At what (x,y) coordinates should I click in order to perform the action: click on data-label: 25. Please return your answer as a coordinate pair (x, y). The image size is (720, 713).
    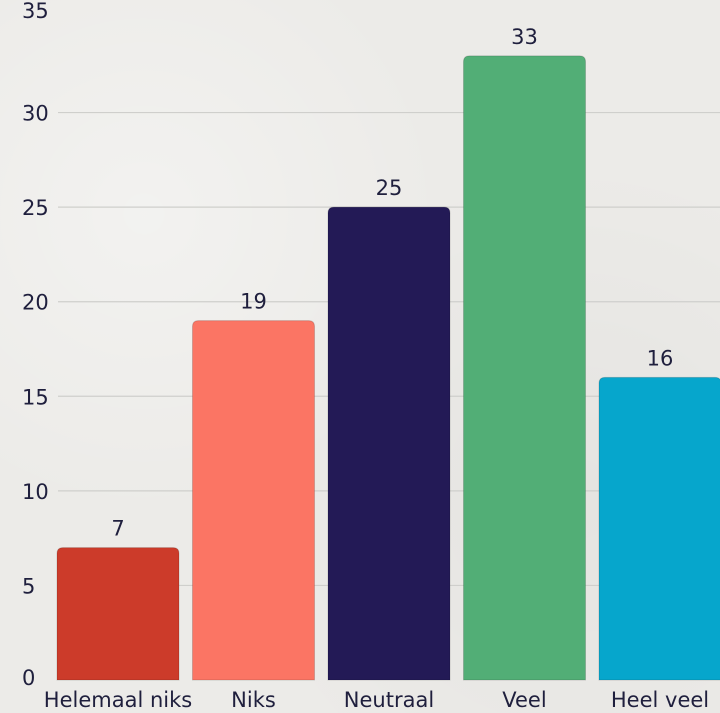
    Looking at the image, I should click on (389, 188).